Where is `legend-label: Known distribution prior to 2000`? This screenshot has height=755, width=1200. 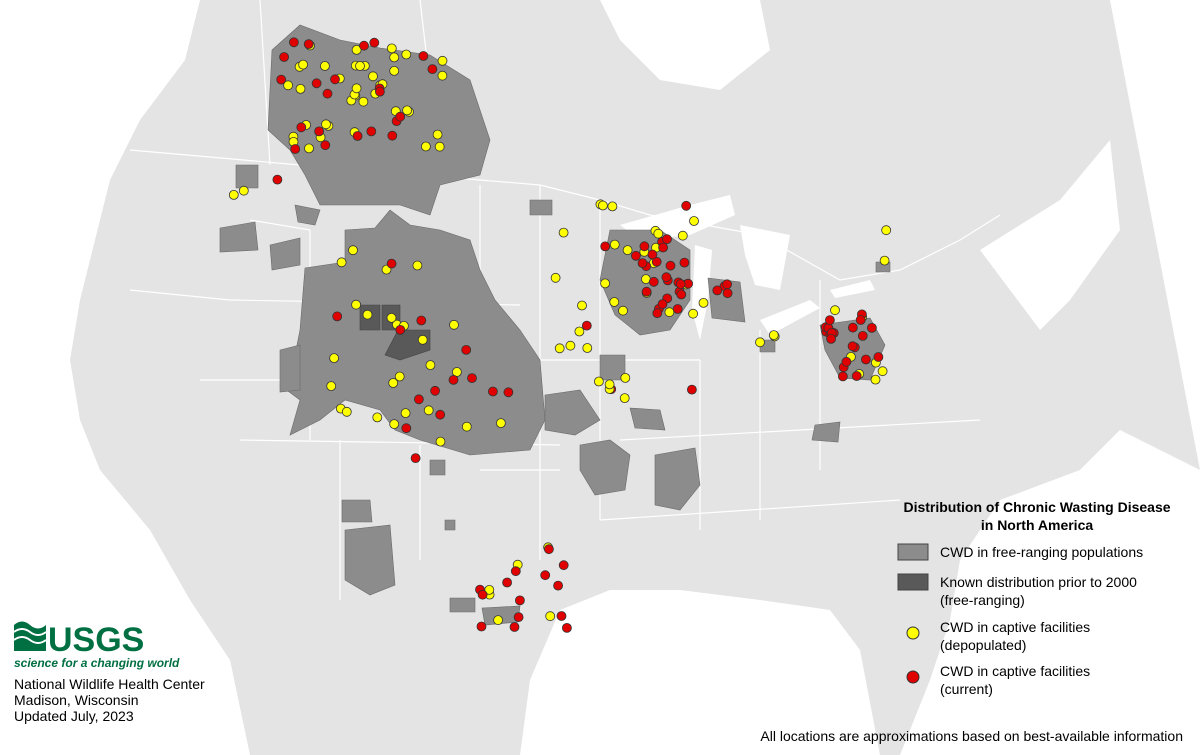
legend-label: Known distribution prior to 2000 is located at coordinates (1038, 582).